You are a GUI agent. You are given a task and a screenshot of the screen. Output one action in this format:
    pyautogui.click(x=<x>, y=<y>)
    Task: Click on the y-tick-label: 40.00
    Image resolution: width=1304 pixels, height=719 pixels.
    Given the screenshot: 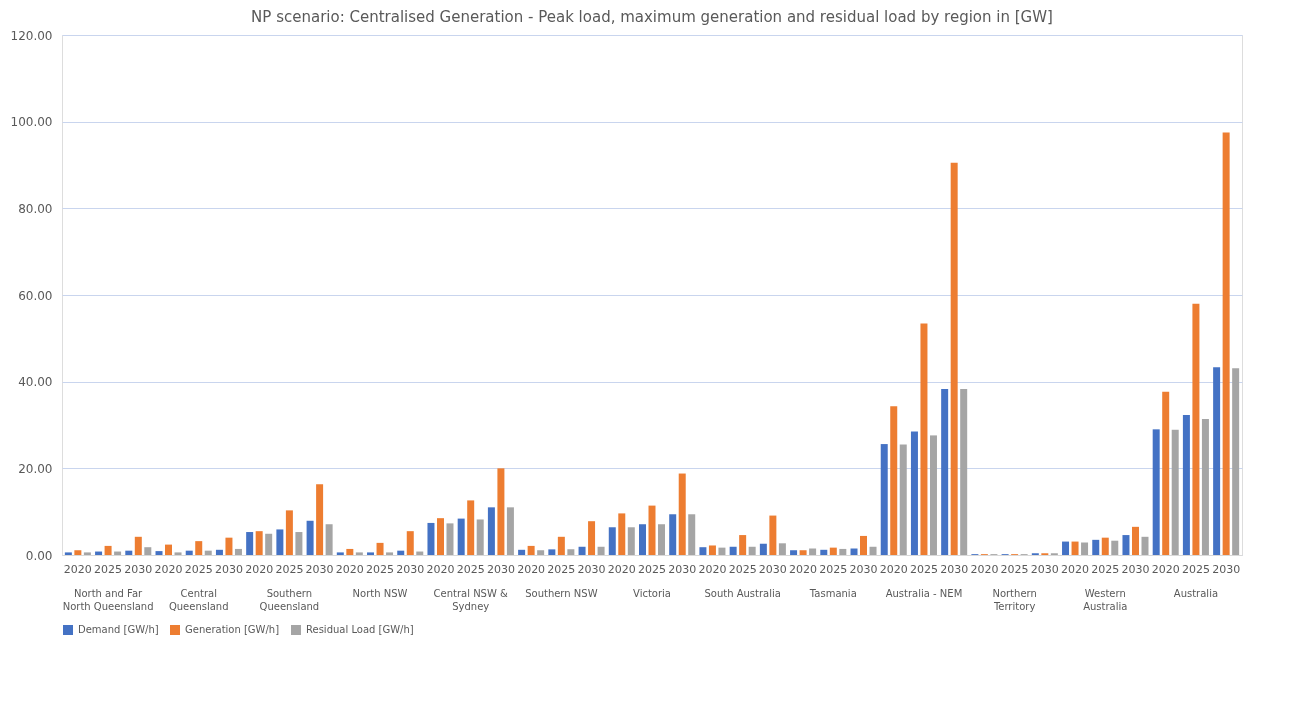 What is the action you would take?
    pyautogui.click(x=35, y=382)
    